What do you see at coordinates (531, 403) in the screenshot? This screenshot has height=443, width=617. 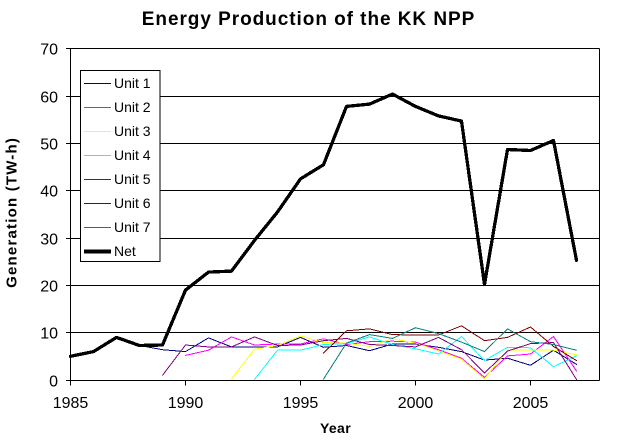 I see `svg-text: 2005` at bounding box center [531, 403].